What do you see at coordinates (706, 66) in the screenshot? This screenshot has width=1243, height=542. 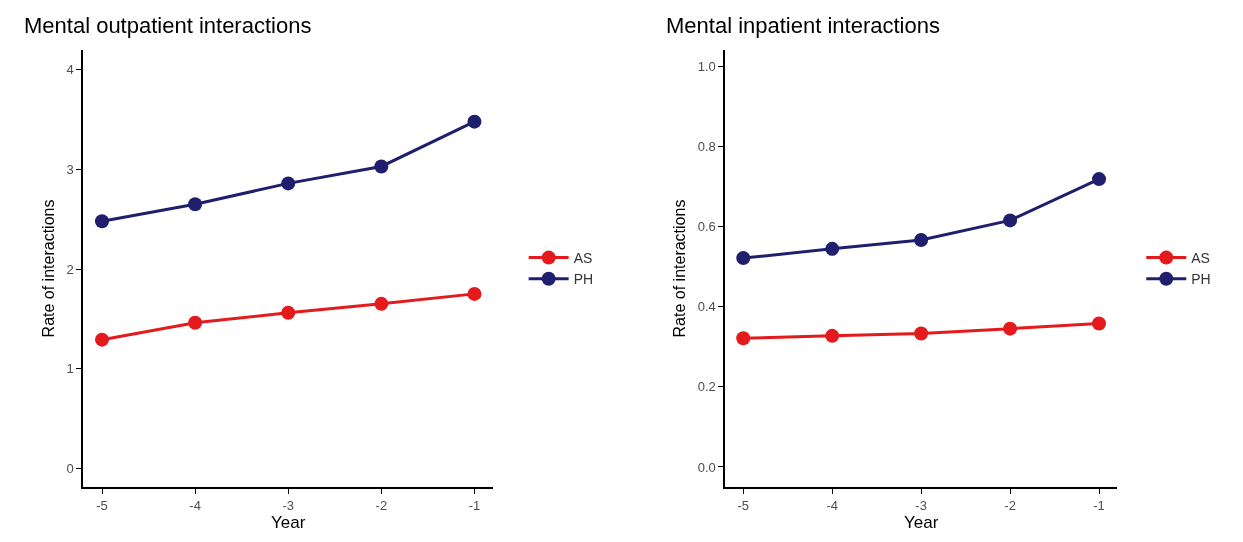 I see `y-tick-label: 1.0` at bounding box center [706, 66].